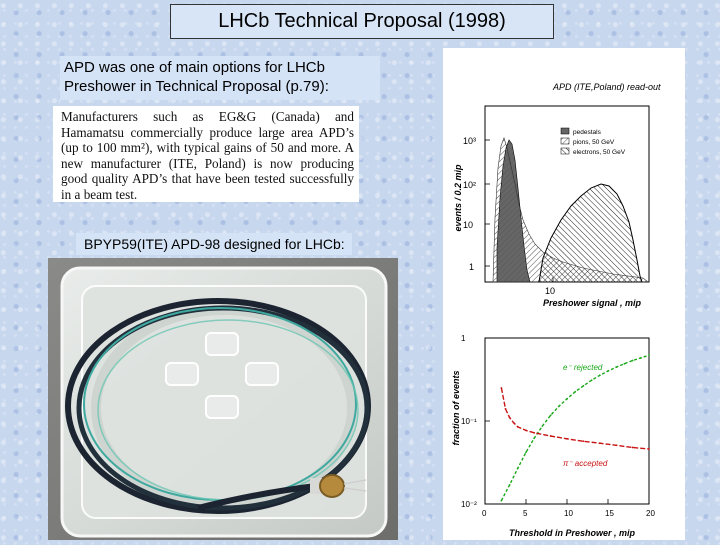  Describe the element at coordinates (572, 533) in the screenshot. I see `bottom-chart-xlabel: Threshold in Preshower , mip` at that location.